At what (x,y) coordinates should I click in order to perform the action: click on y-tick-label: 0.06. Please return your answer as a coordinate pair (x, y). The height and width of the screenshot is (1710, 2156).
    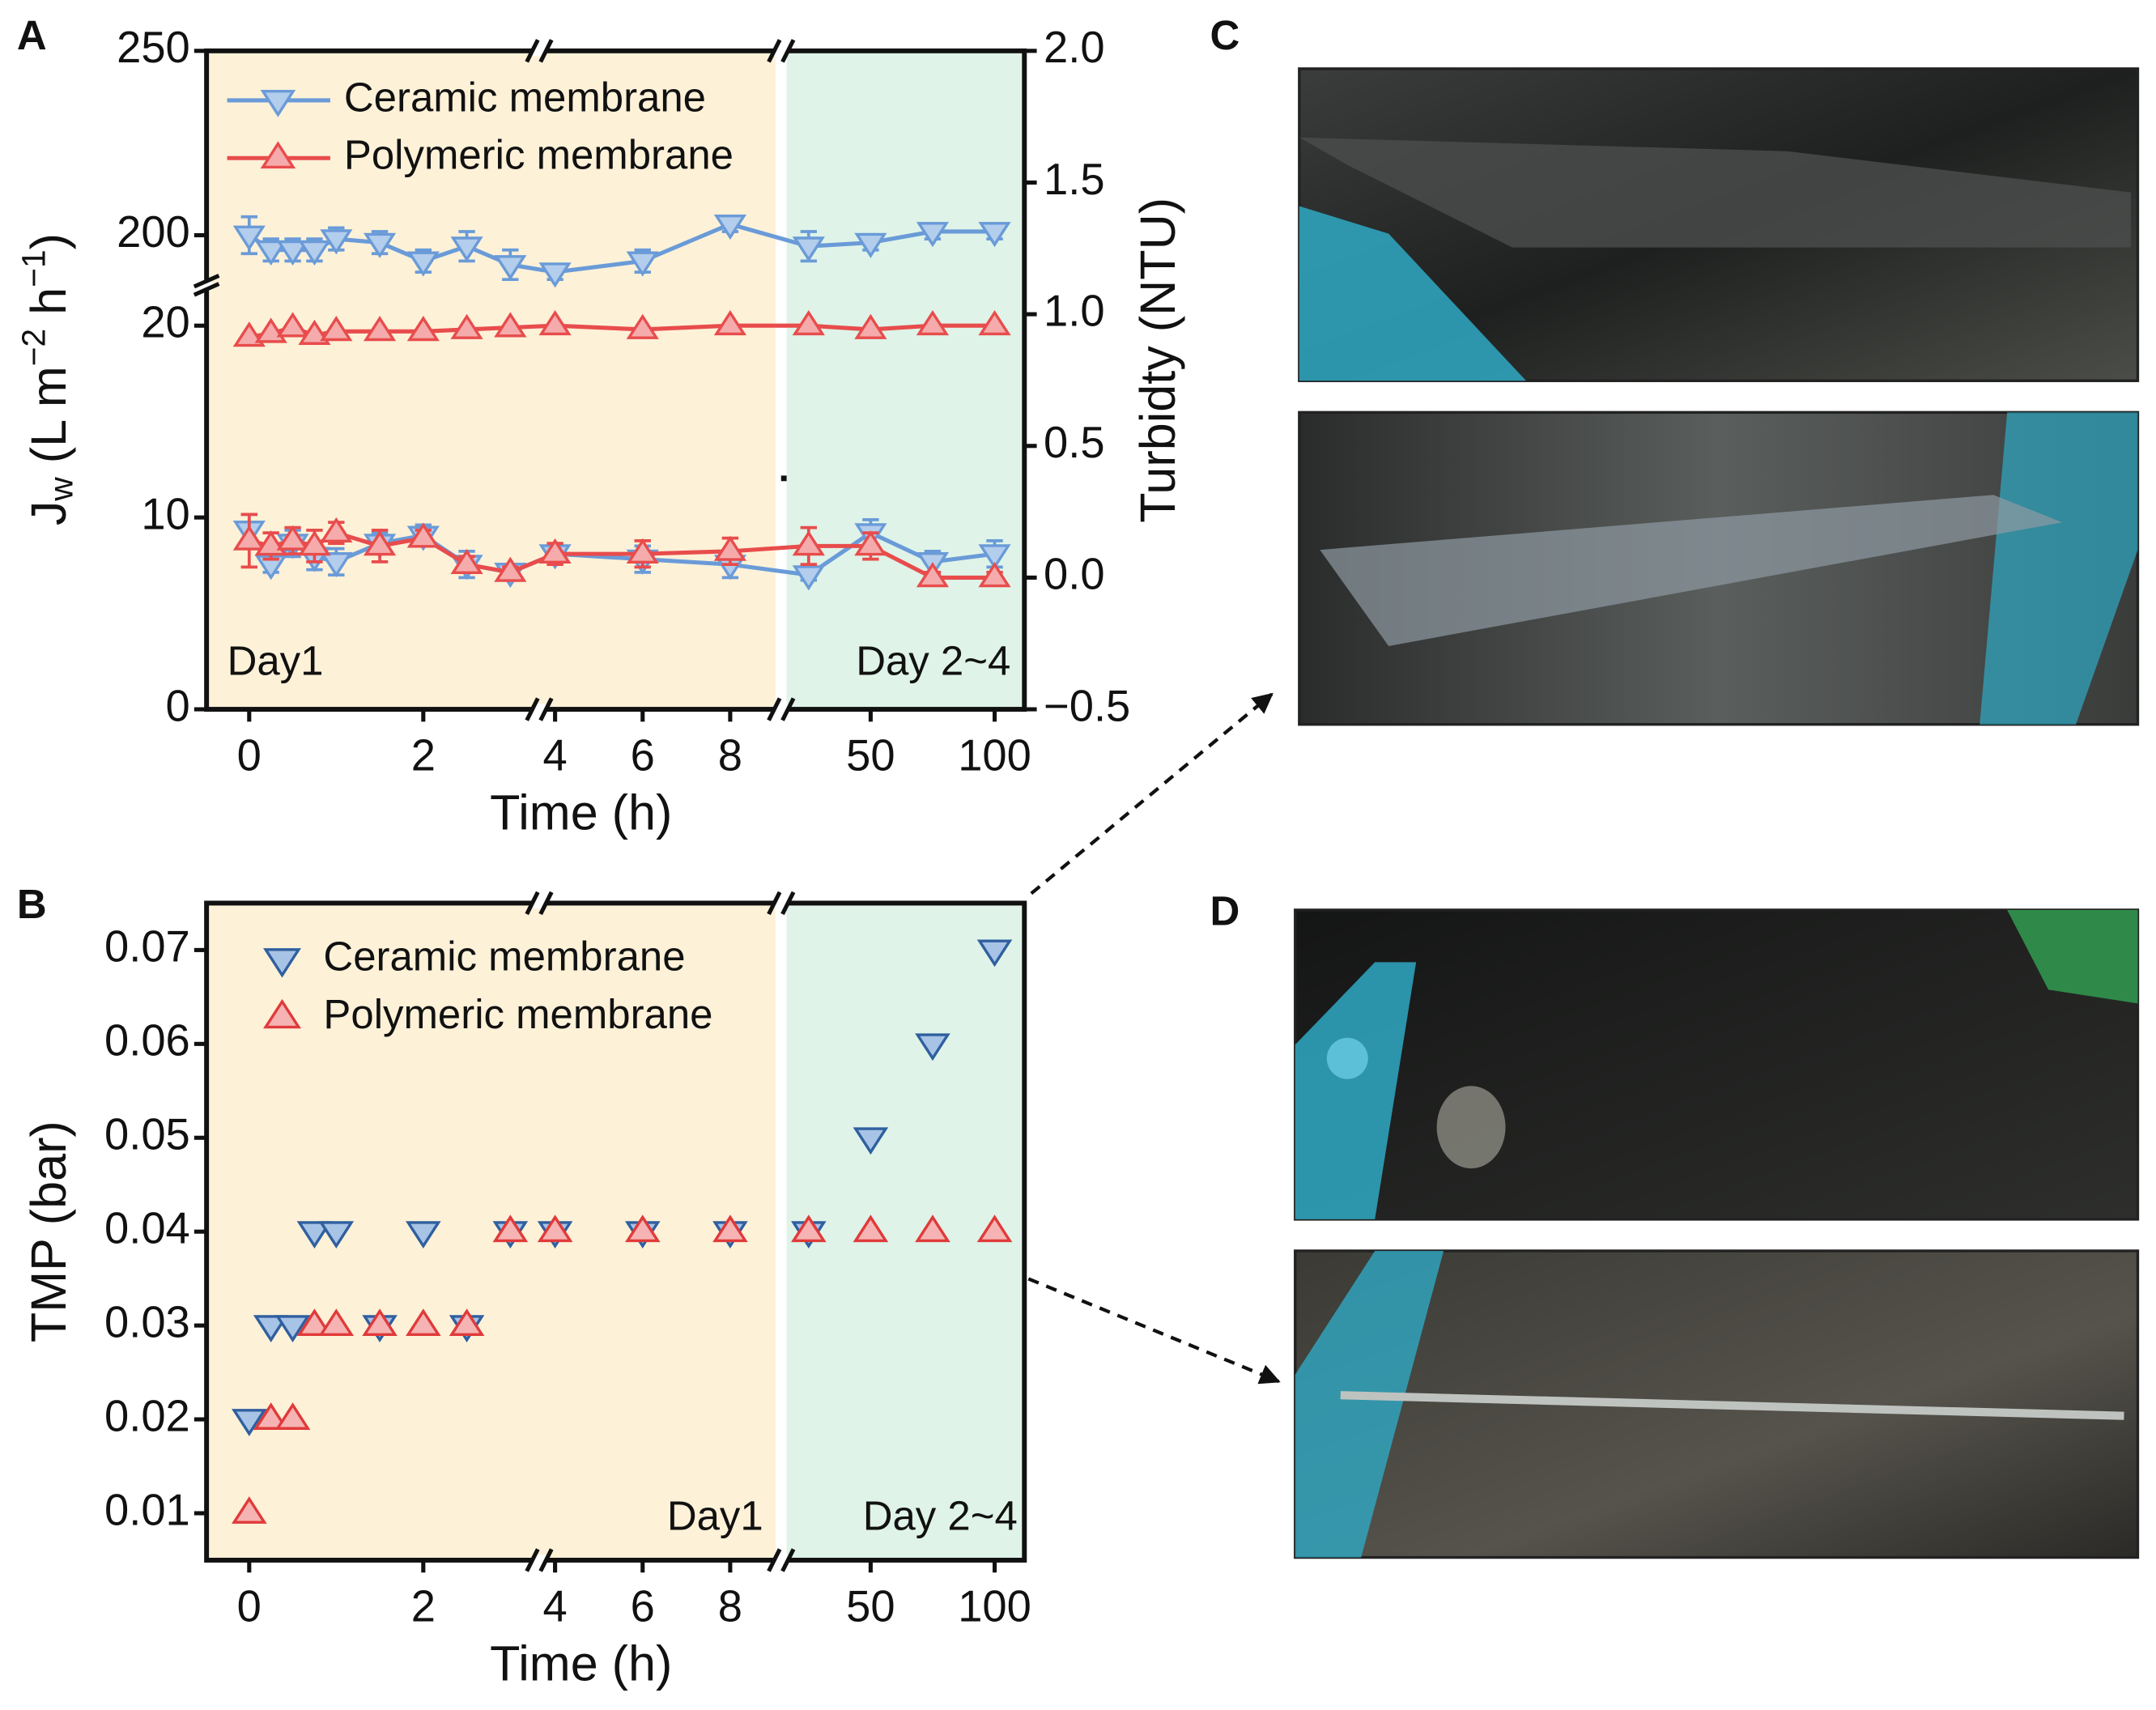
    Looking at the image, I should click on (147, 1041).